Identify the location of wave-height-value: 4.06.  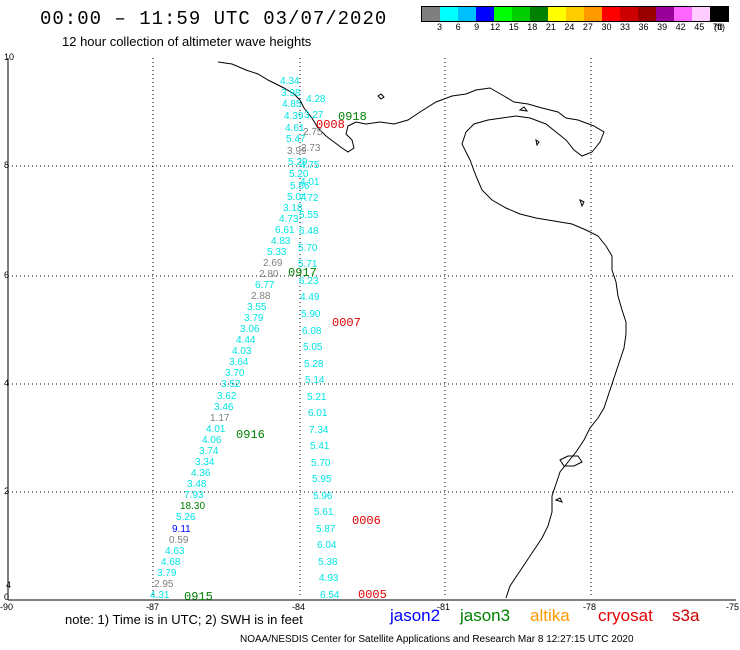
(212, 440).